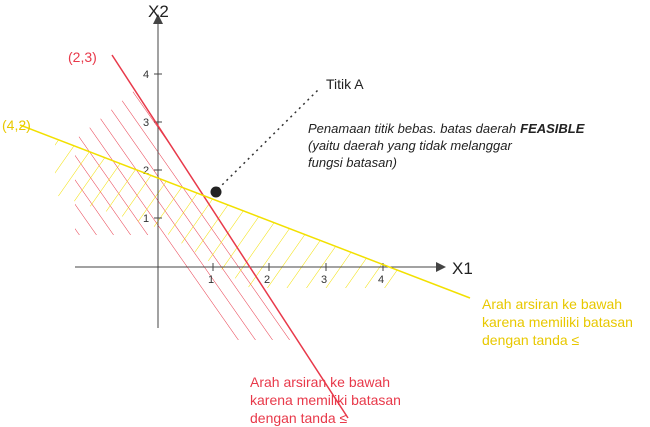  Describe the element at coordinates (268, 139) in the screenshot. I see `pointer` at that location.